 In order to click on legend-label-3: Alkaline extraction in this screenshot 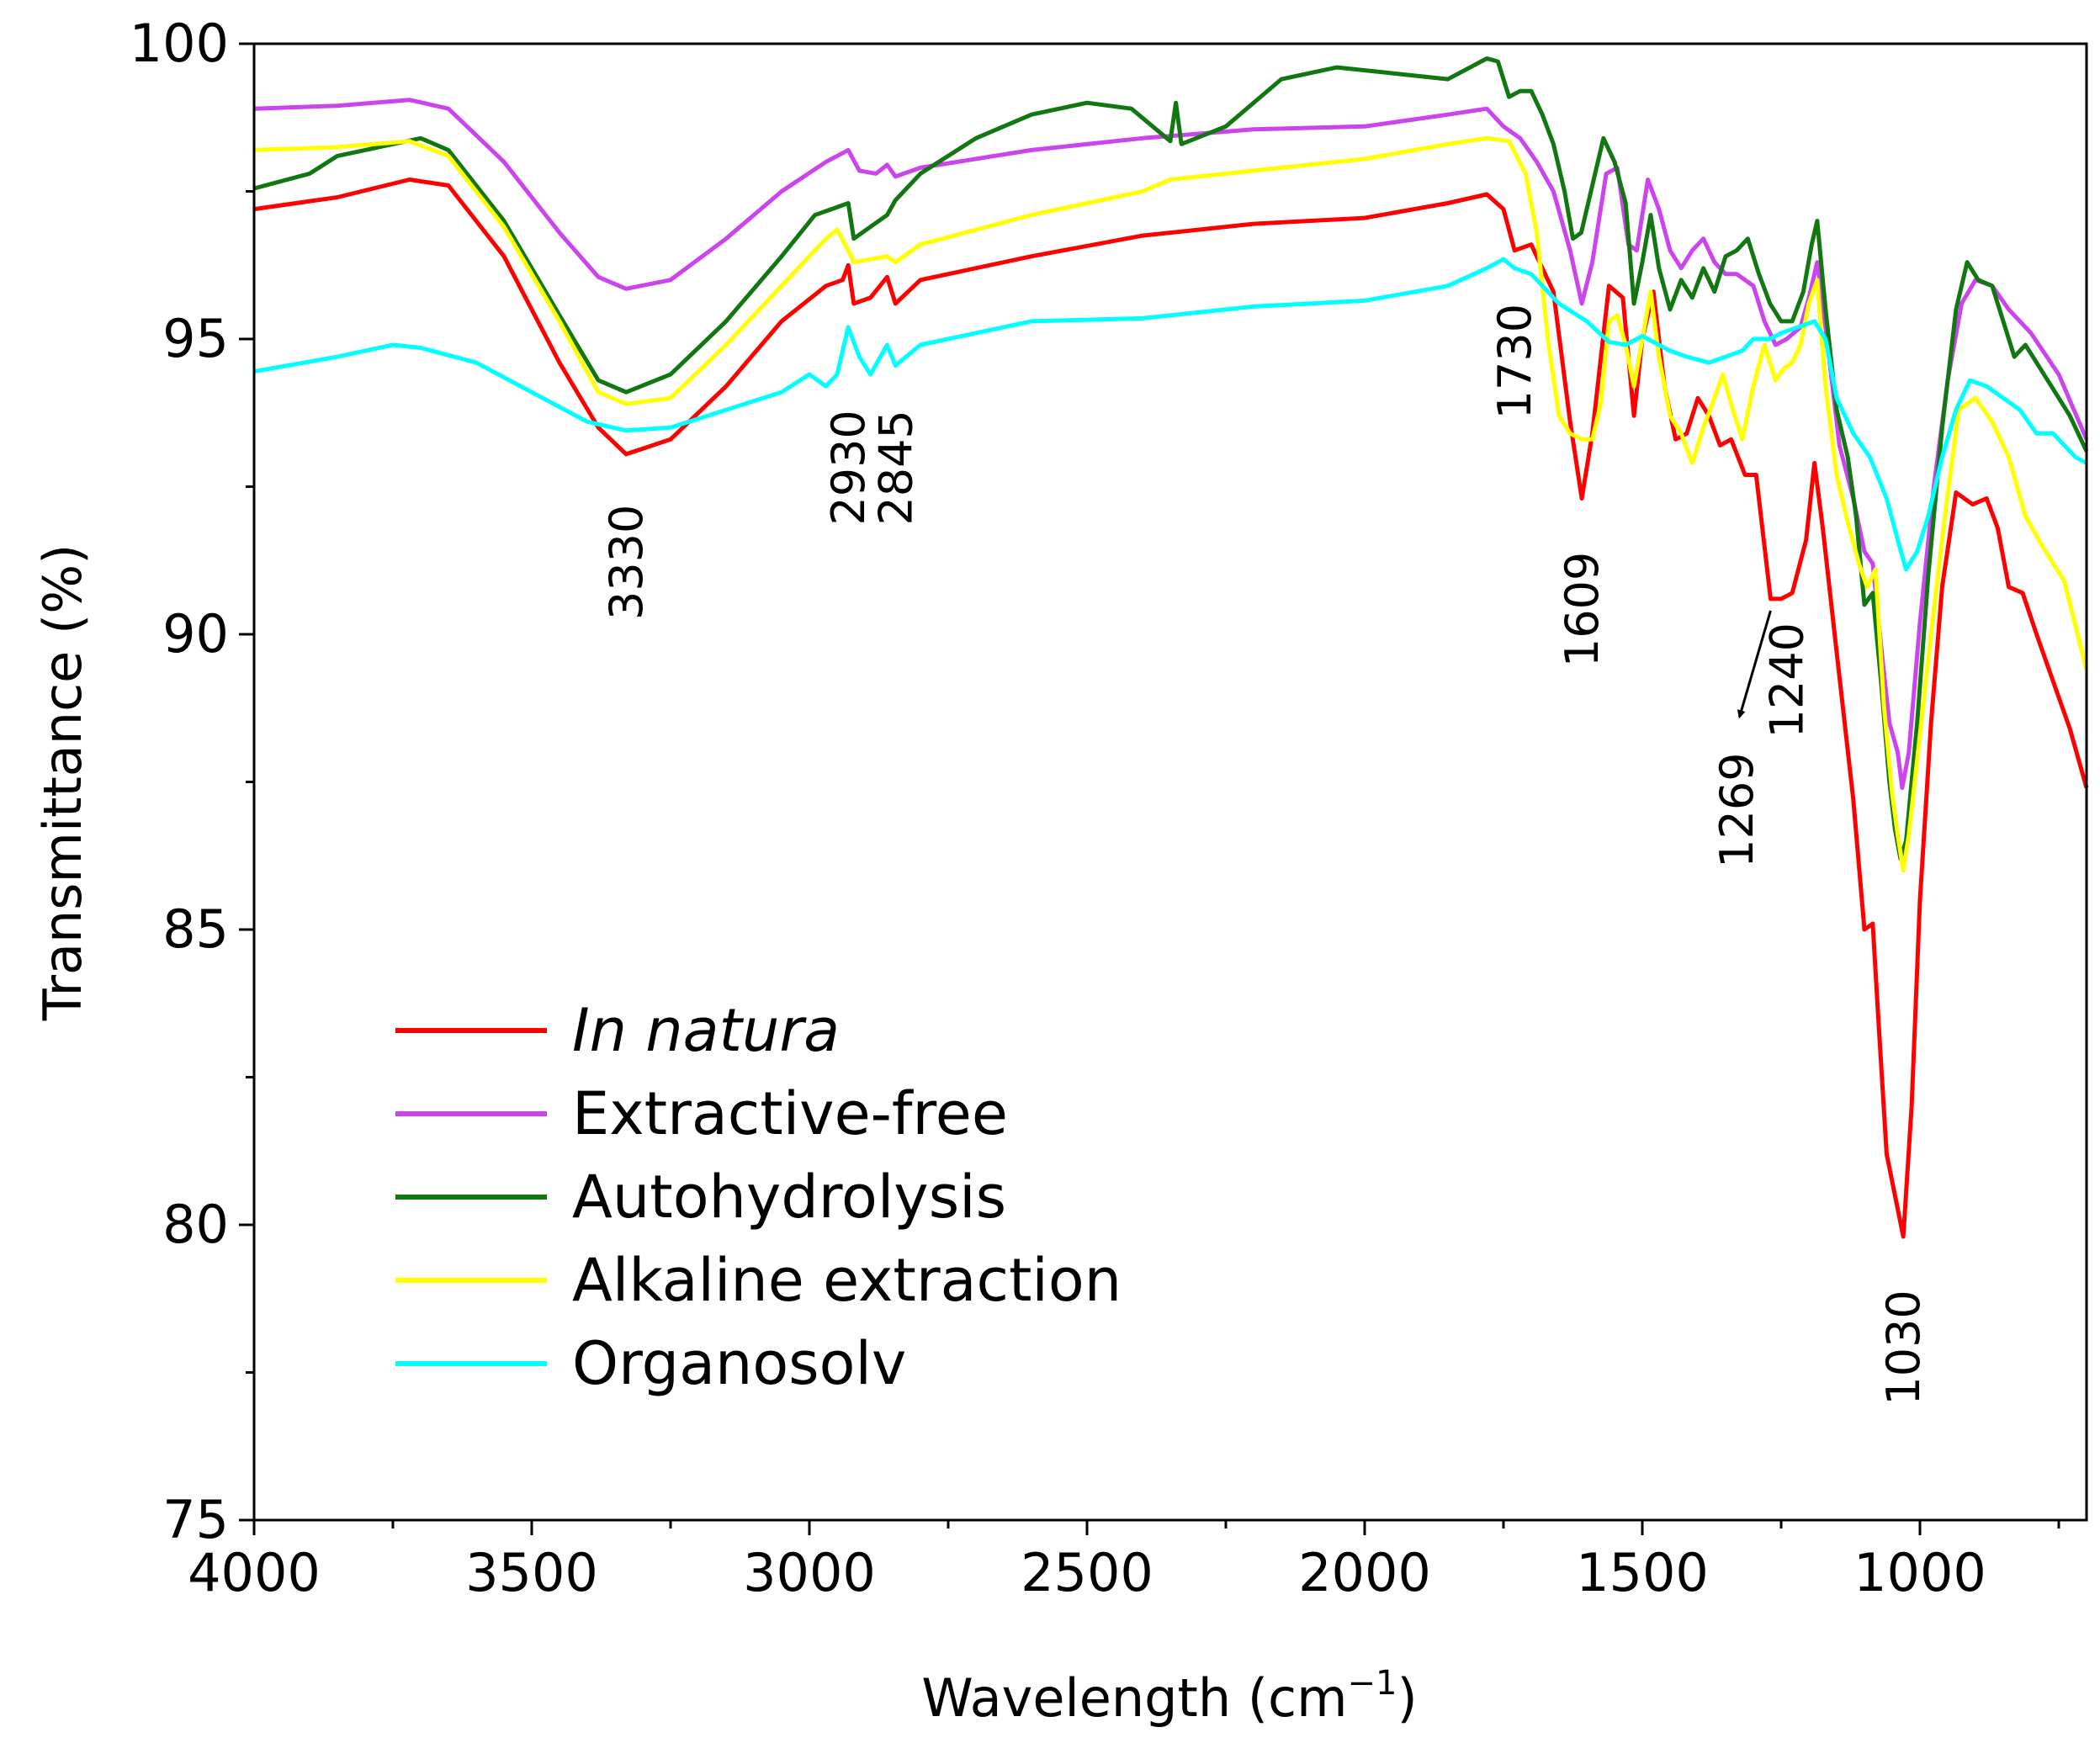, I will do `click(847, 1280)`.